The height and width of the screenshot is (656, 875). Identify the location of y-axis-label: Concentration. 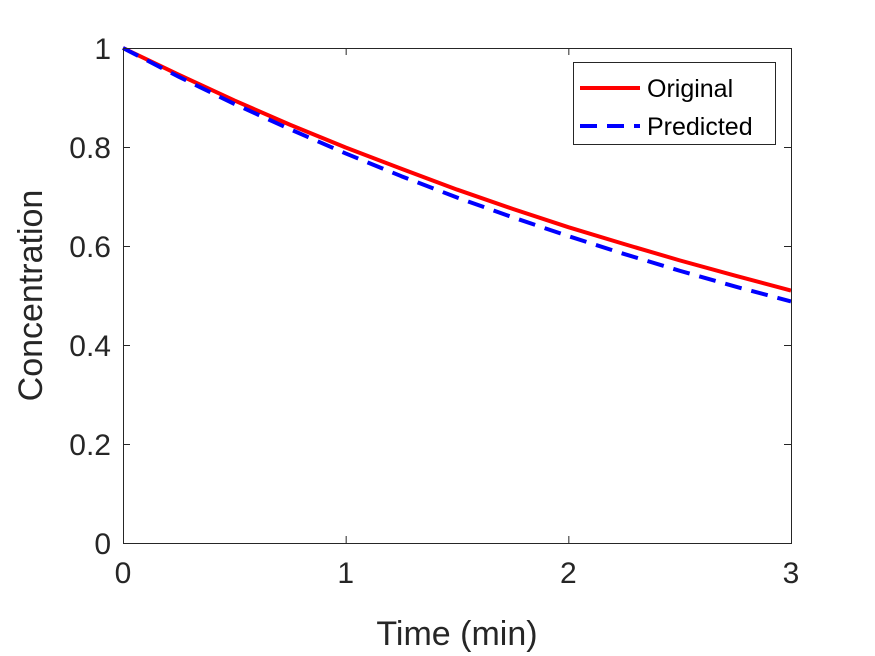
(31, 296).